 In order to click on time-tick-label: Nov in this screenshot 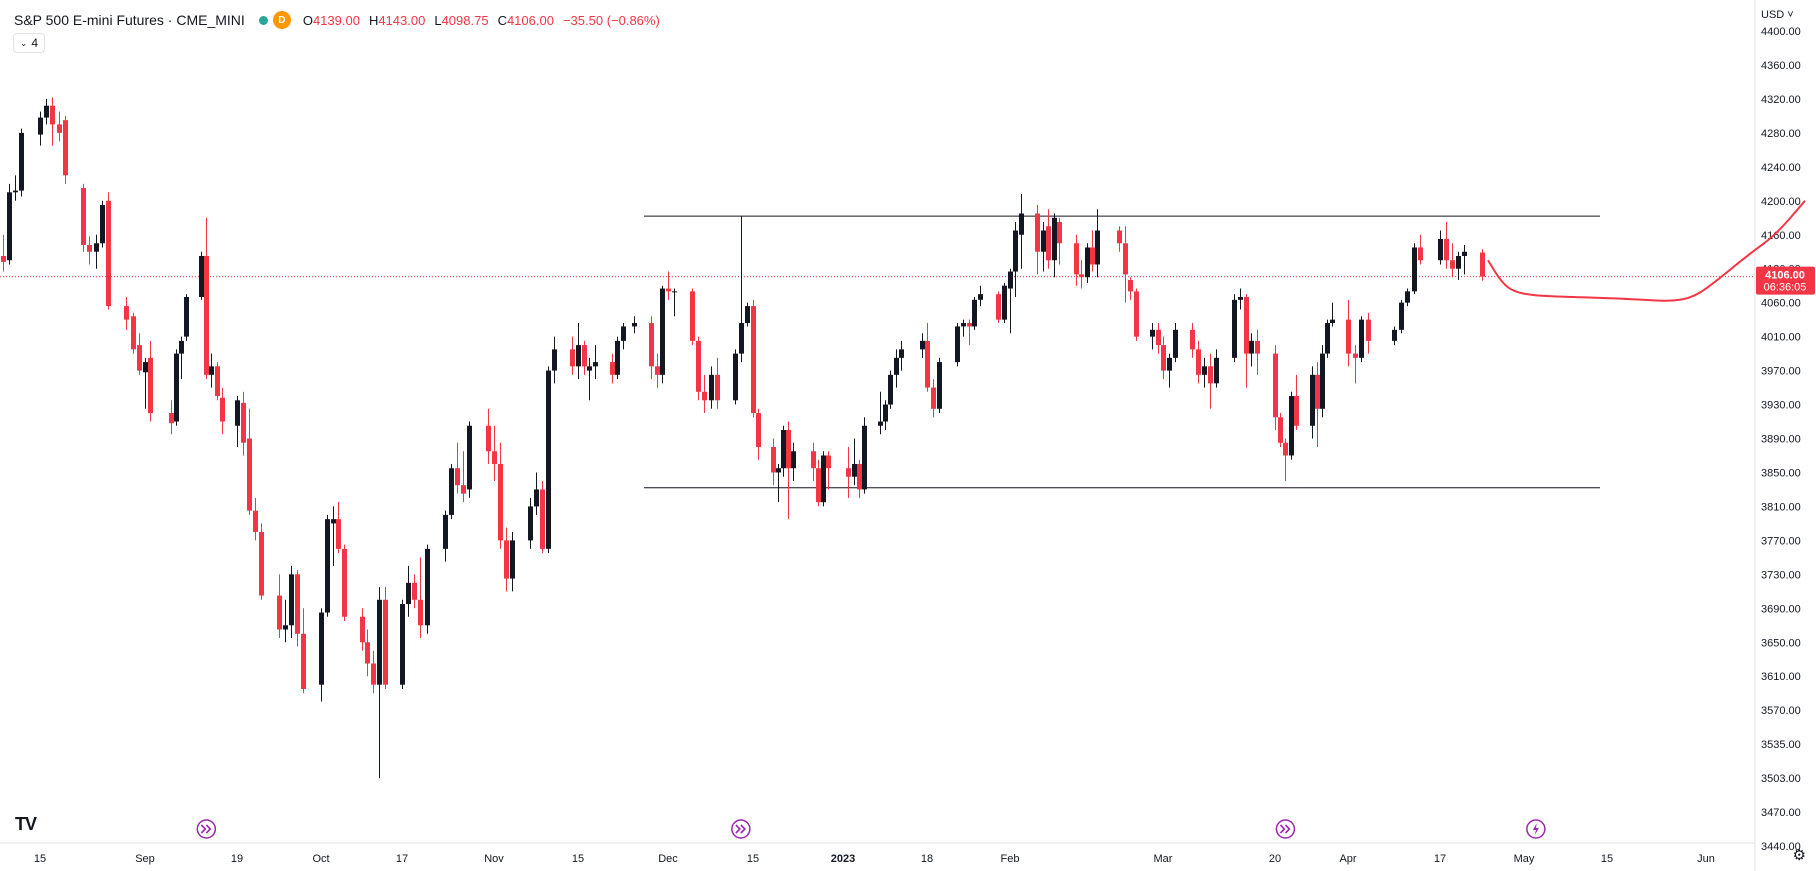, I will do `click(494, 859)`.